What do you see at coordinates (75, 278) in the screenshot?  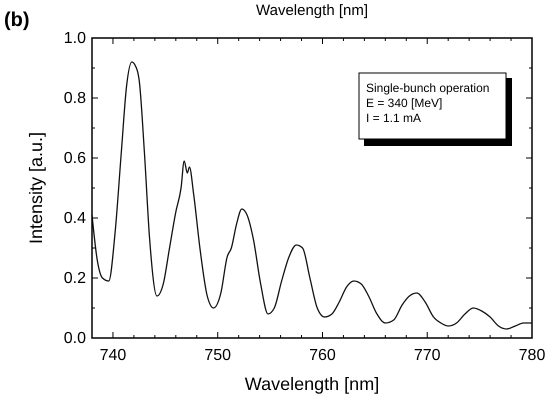 I see `y-tick-label: 0.2` at bounding box center [75, 278].